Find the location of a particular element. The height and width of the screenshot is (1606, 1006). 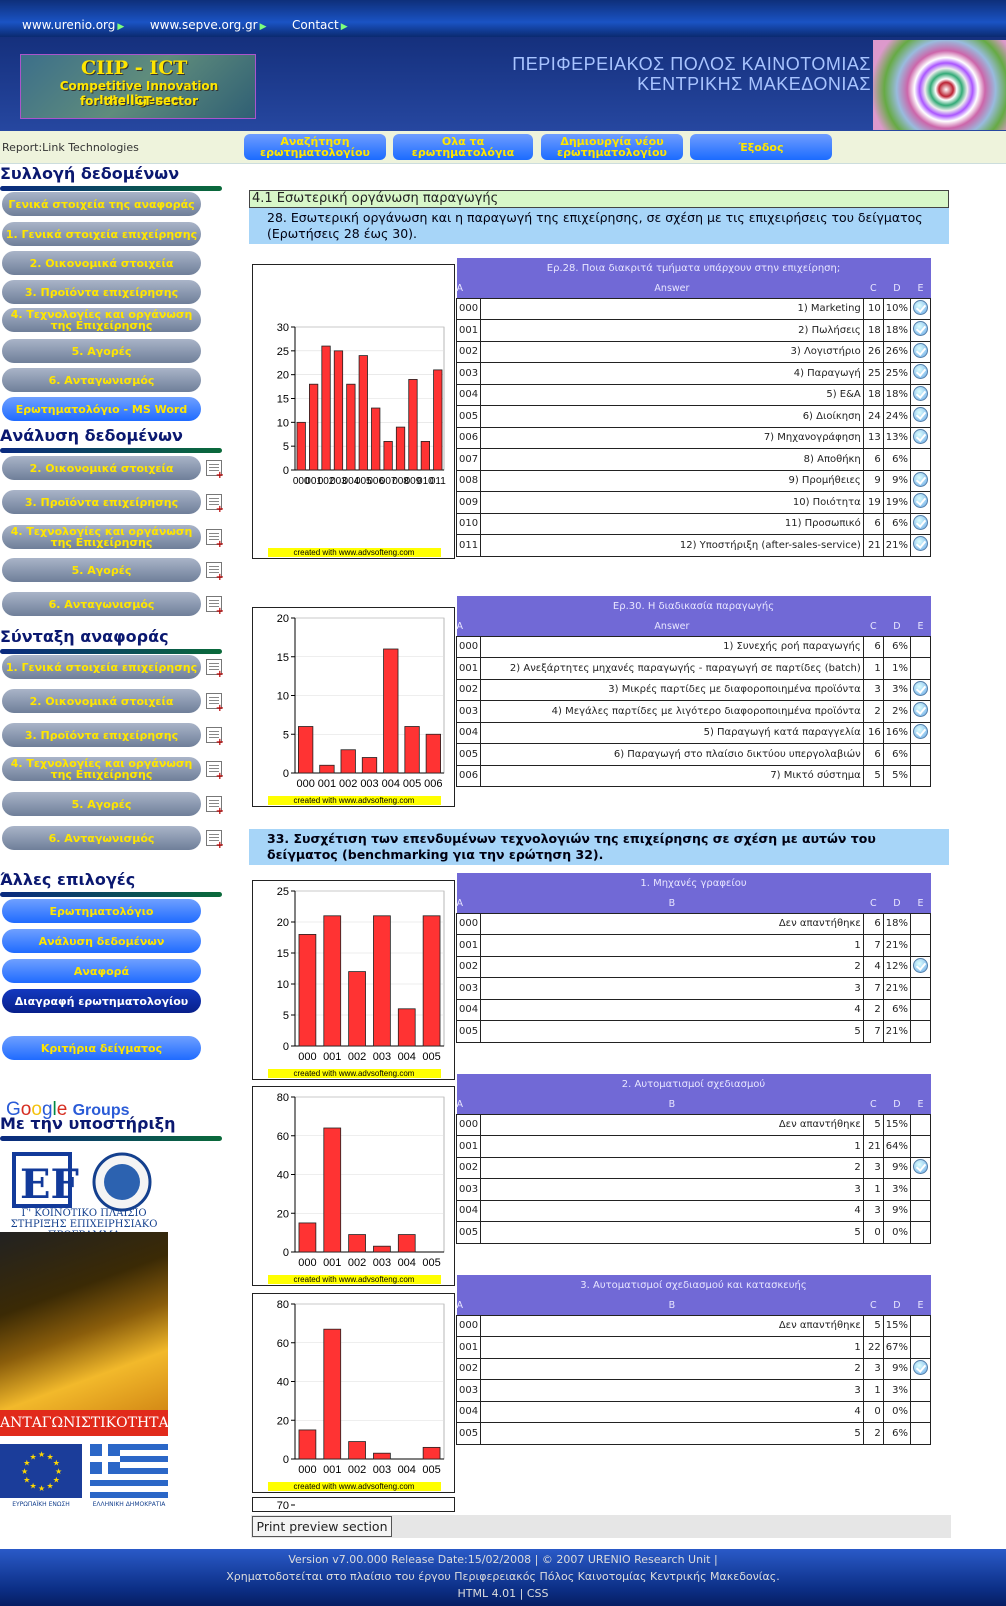

answer-cell: 1 is located at coordinates (672, 945).